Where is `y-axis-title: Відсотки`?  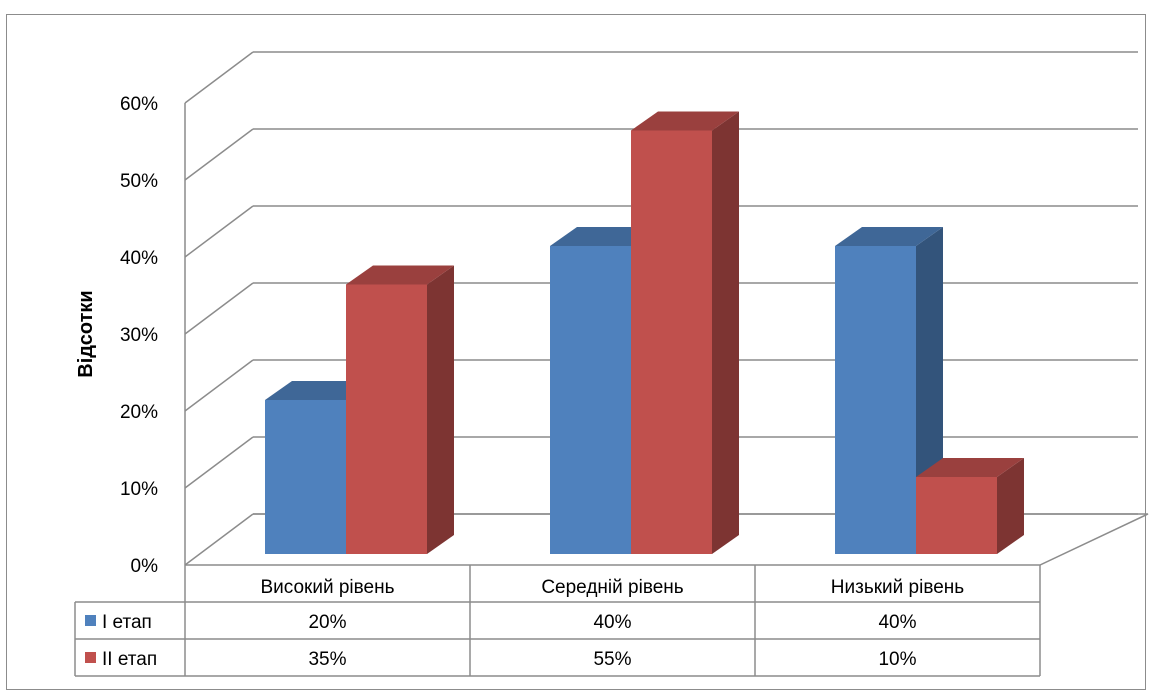
y-axis-title: Відсотки is located at coordinates (86, 333).